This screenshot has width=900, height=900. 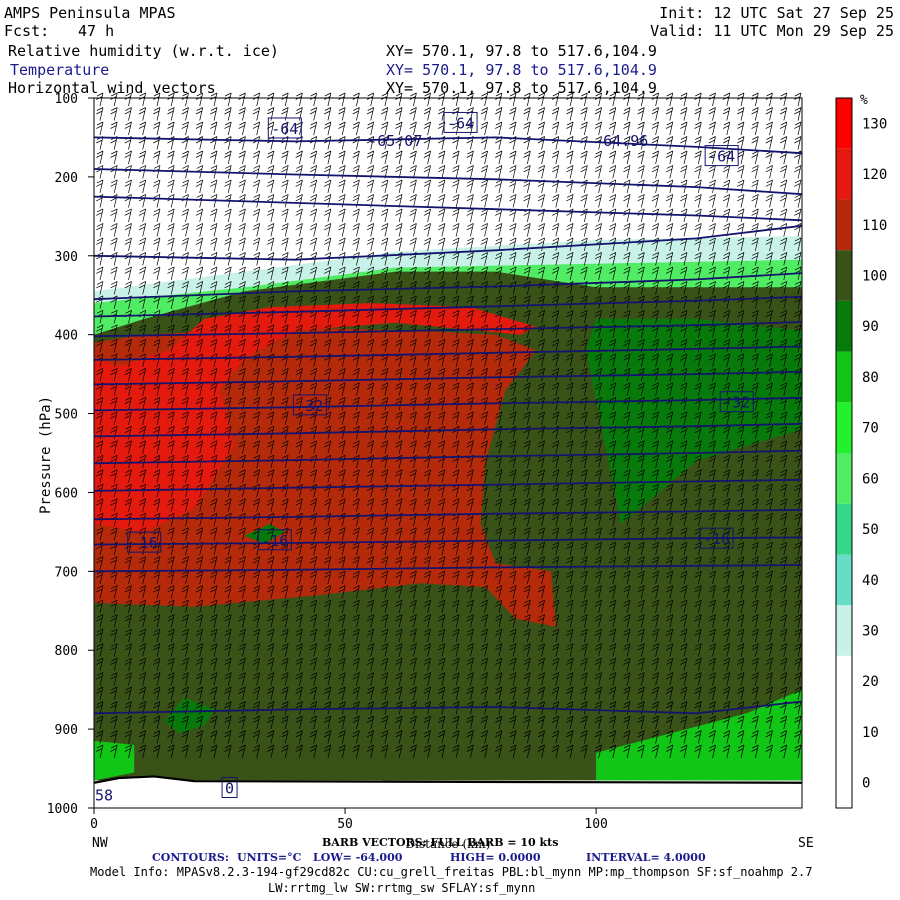 I want to click on colorbar-tick-label: 80, so click(x=870, y=378).